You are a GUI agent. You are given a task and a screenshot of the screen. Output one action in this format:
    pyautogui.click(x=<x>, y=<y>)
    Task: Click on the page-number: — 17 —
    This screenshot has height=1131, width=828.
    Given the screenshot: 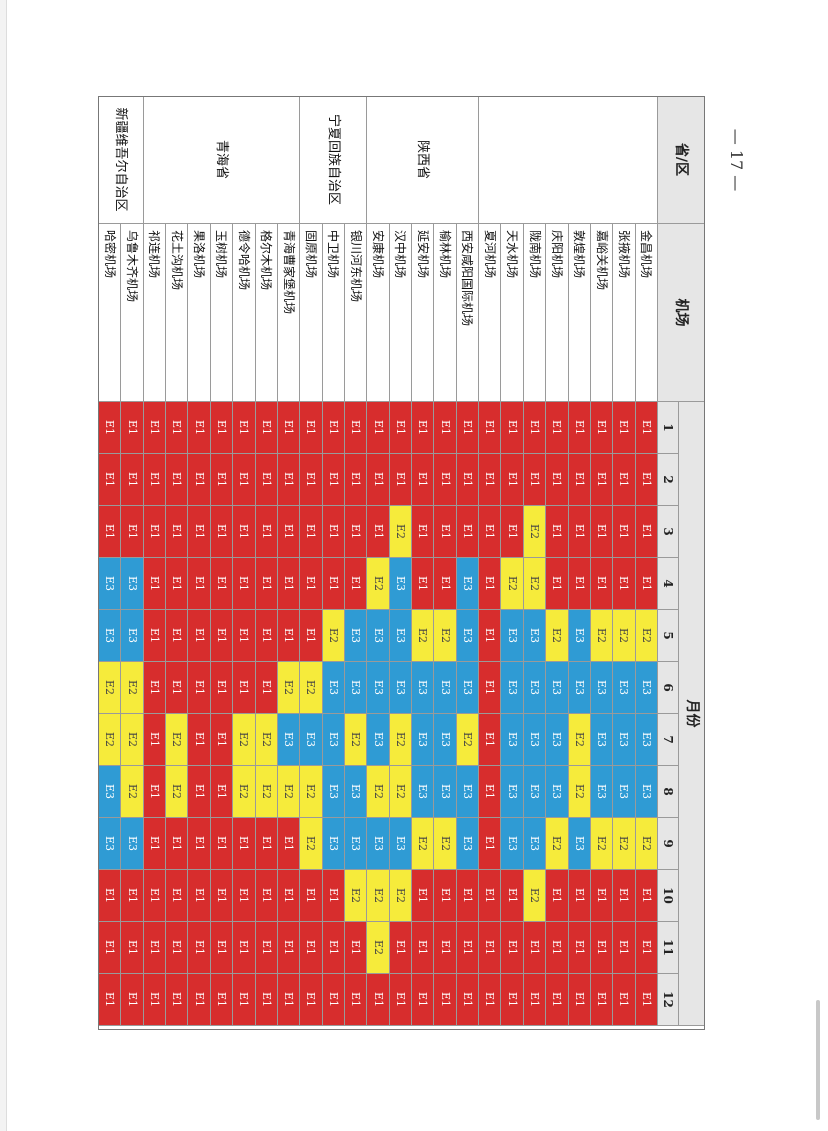 What is the action you would take?
    pyautogui.click(x=737, y=160)
    